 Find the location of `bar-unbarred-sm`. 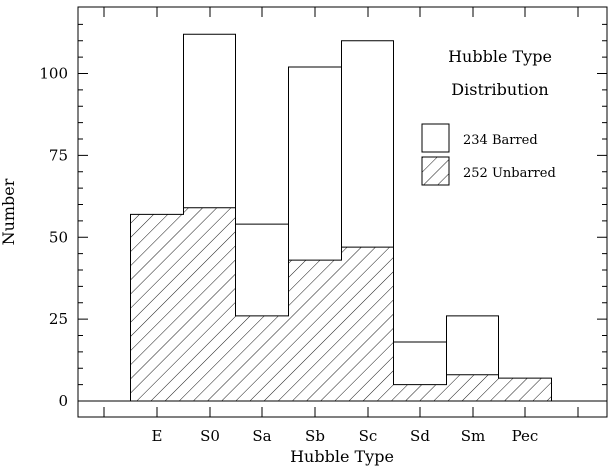

bar-unbarred-sm is located at coordinates (472, 387).